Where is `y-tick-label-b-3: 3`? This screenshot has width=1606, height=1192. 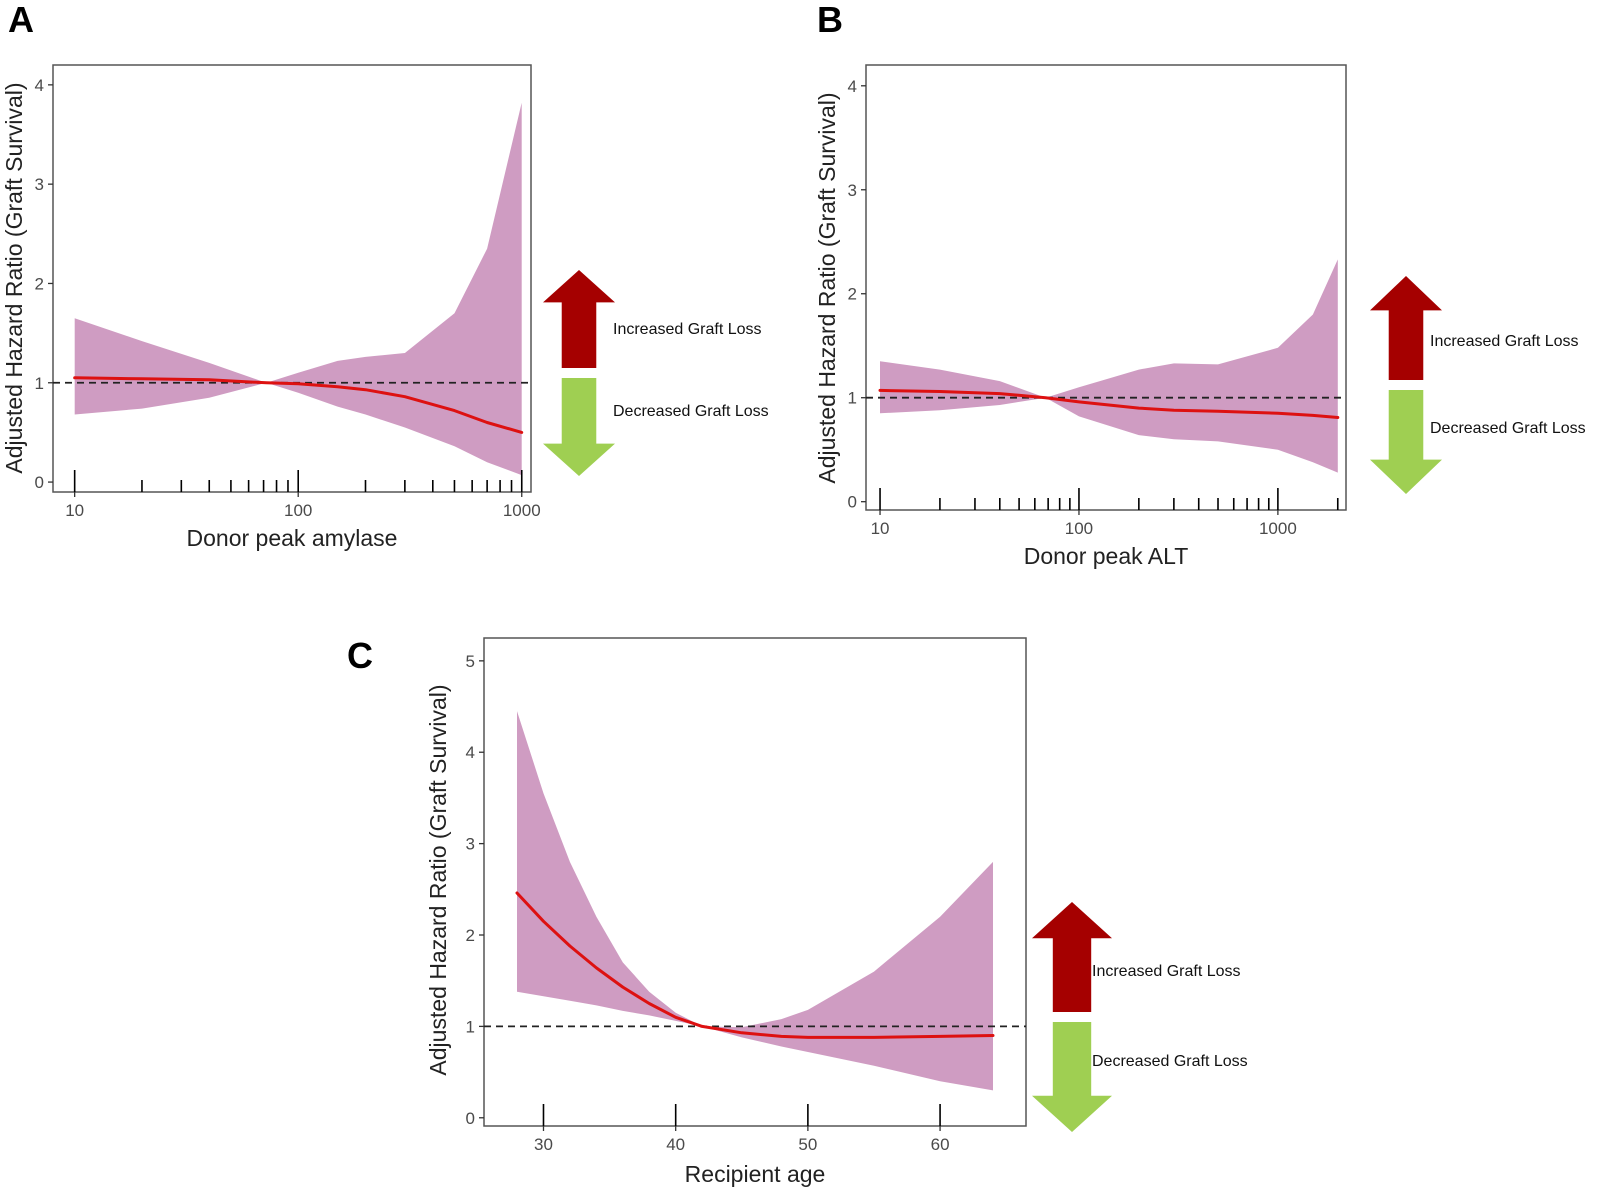
y-tick-label-b-3: 3 is located at coordinates (852, 190).